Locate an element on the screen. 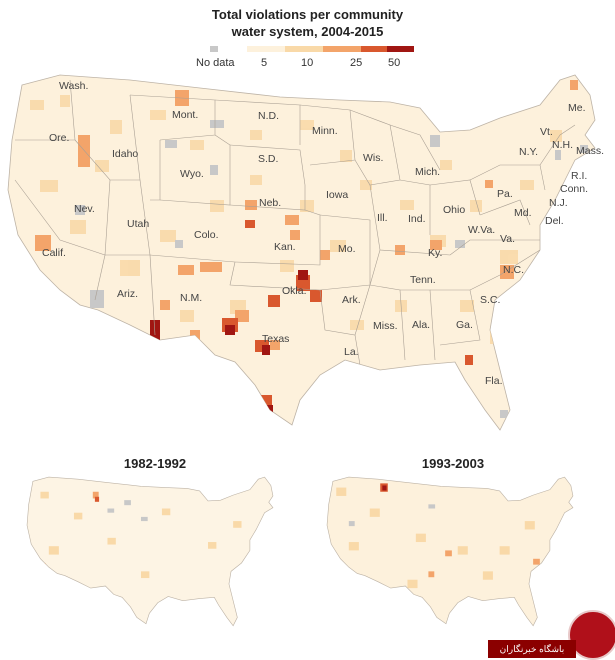  legend-tick-10: 10 is located at coordinates (307, 63).